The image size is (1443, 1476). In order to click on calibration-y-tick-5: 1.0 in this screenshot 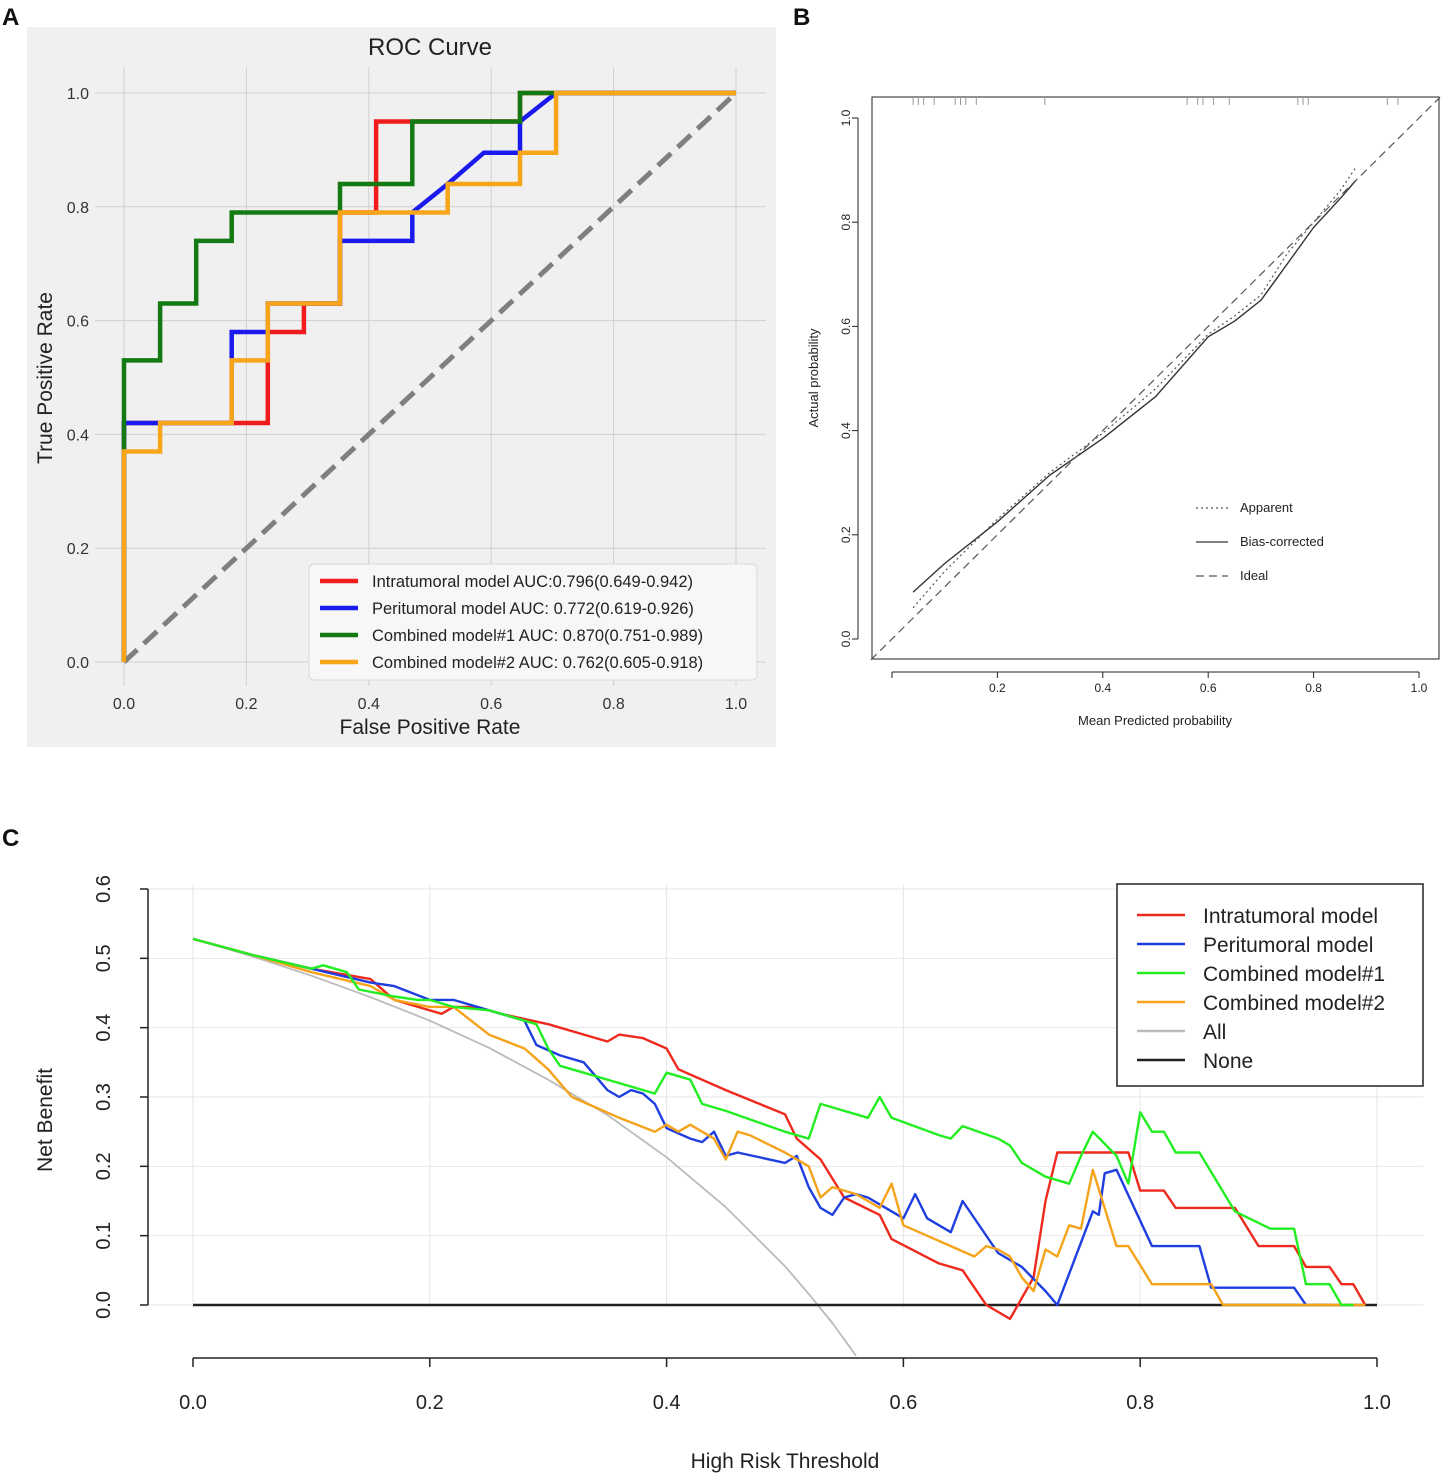, I will do `click(846, 117)`.